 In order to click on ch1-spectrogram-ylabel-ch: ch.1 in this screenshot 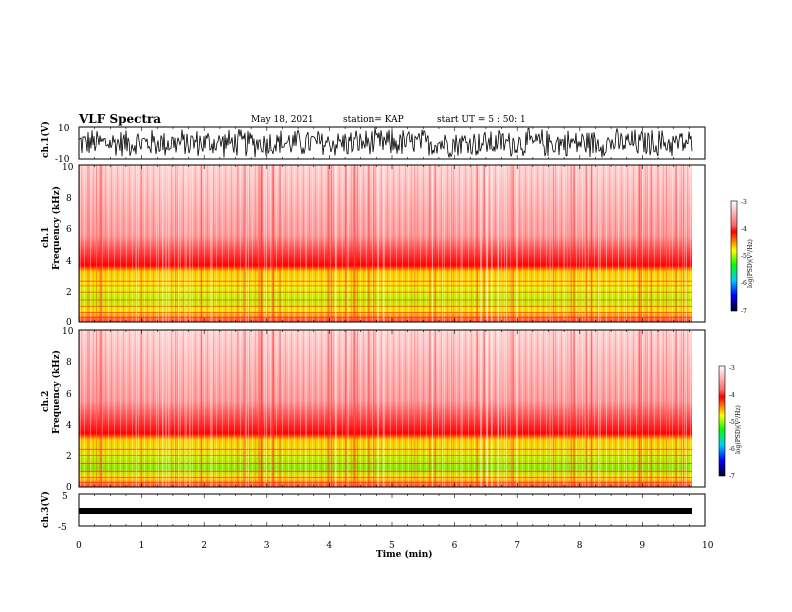, I will do `click(46, 237)`.